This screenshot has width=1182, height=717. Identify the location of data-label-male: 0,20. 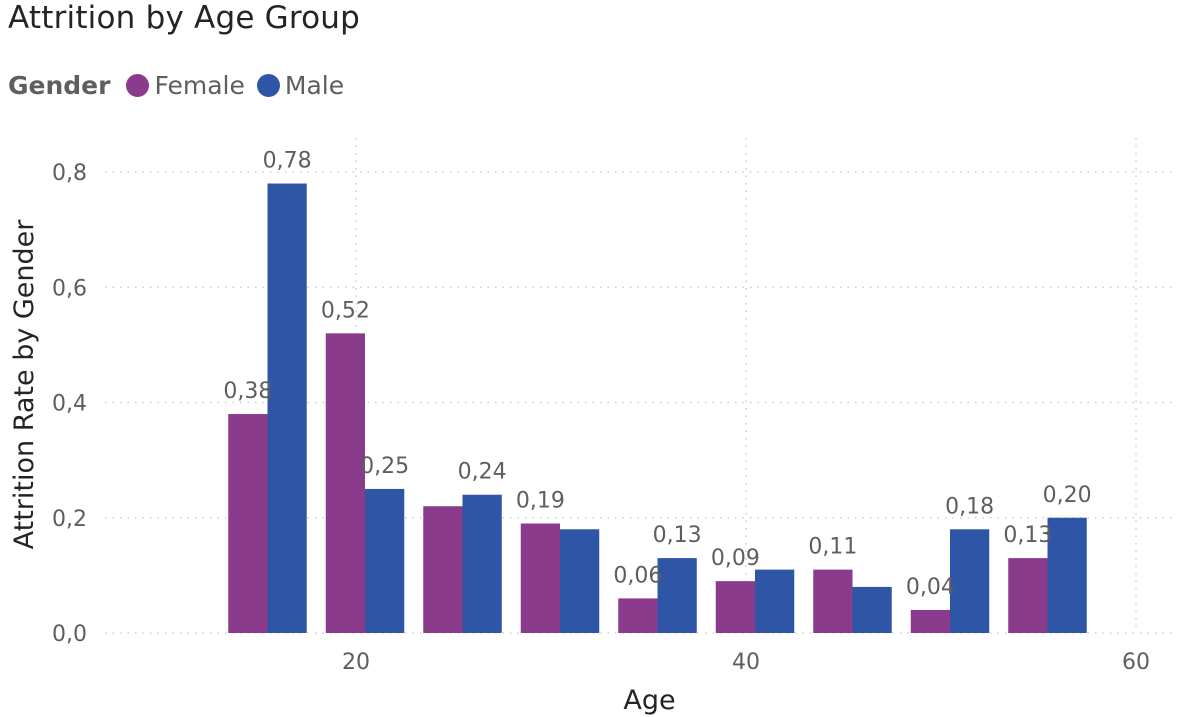
(1067, 495).